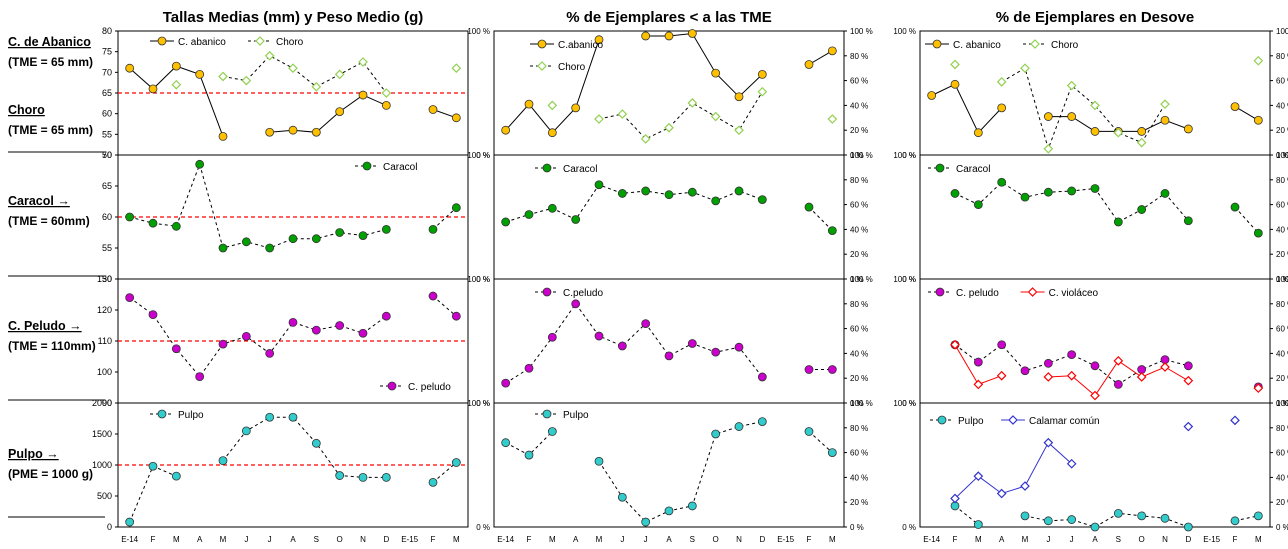 The height and width of the screenshot is (549, 1288). What do you see at coordinates (1059, 293) in the screenshot?
I see `legend-entry: C. violáceo` at bounding box center [1059, 293].